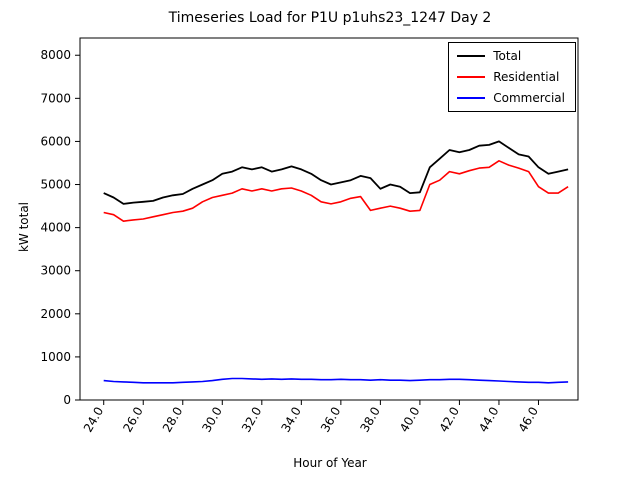  Describe the element at coordinates (449, 420) in the screenshot. I see `x-tick-label: 42.0` at that location.